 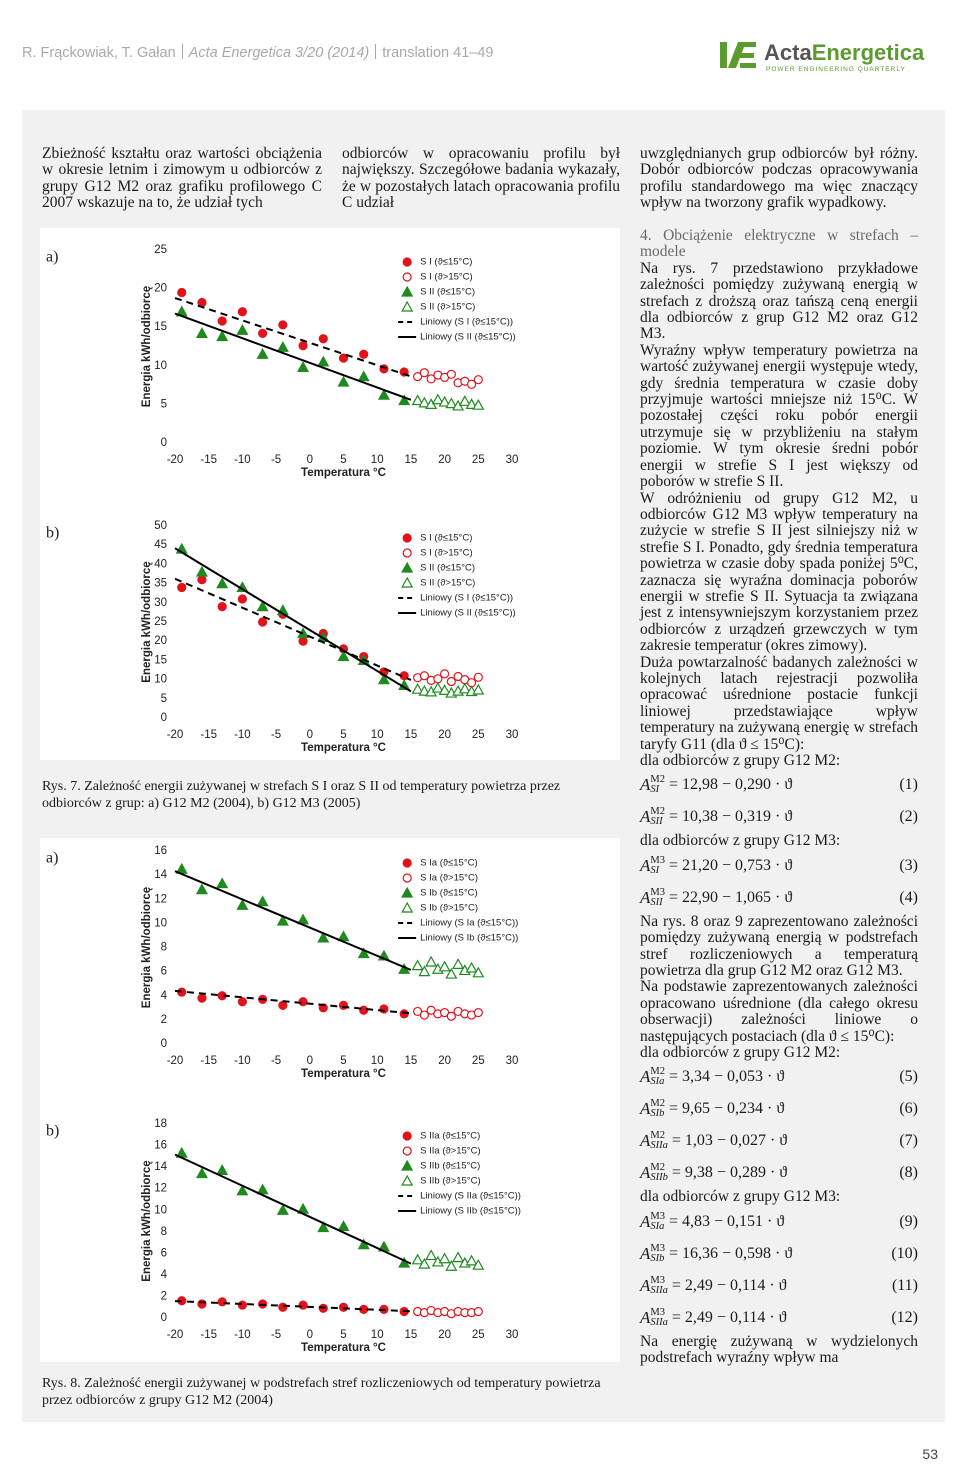 What do you see at coordinates (469, 923) in the screenshot?
I see `legend-label: Liniowy (S Ia (ϑ≤15°C))` at bounding box center [469, 923].